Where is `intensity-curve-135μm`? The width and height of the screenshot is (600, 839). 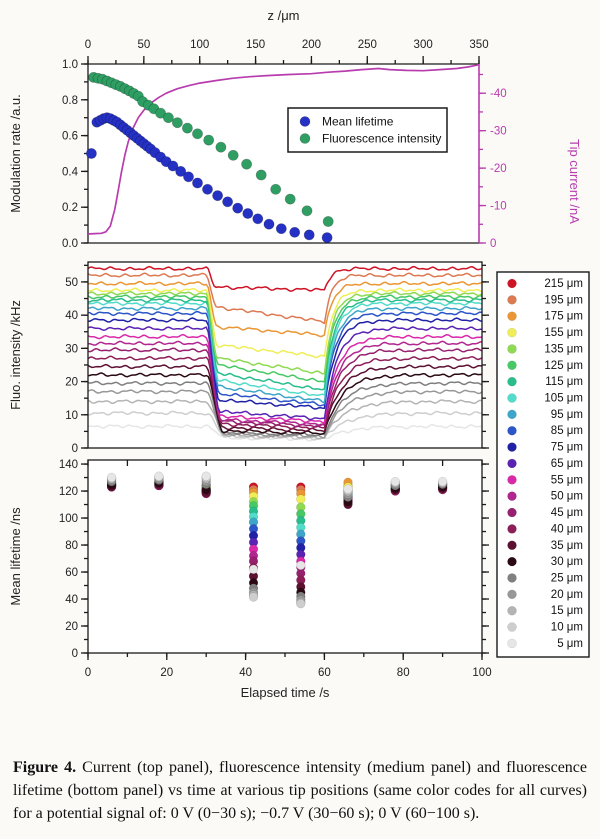
intensity-curve-135μm is located at coordinates (285, 332).